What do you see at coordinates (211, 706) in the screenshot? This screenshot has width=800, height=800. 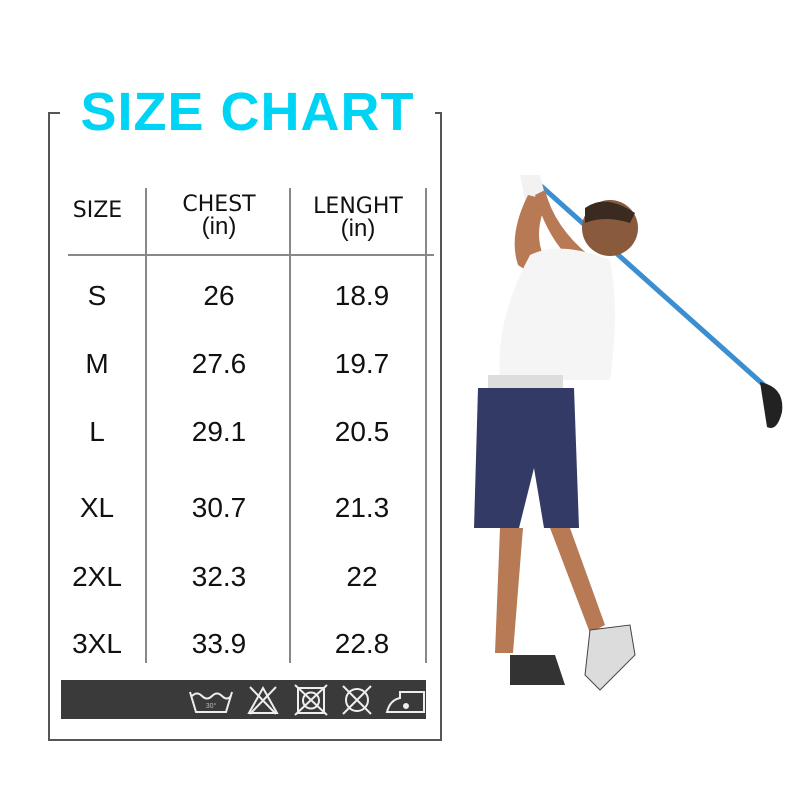 I see `wash-temp-label: 30°` at bounding box center [211, 706].